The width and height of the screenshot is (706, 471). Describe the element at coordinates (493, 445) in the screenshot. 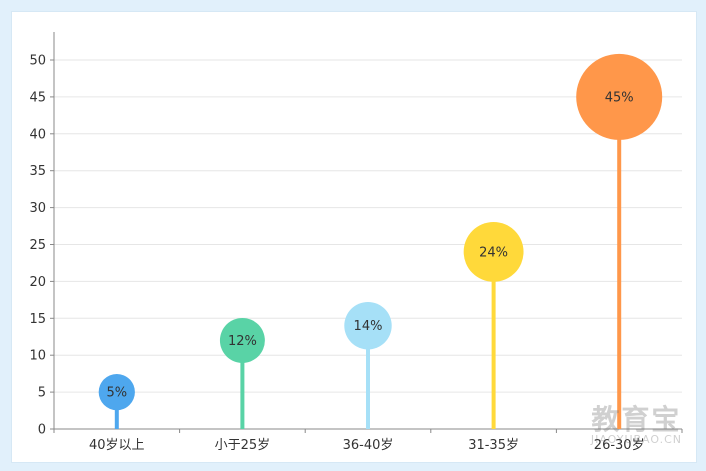

I see `x-tick-label: 31-35岁` at that location.